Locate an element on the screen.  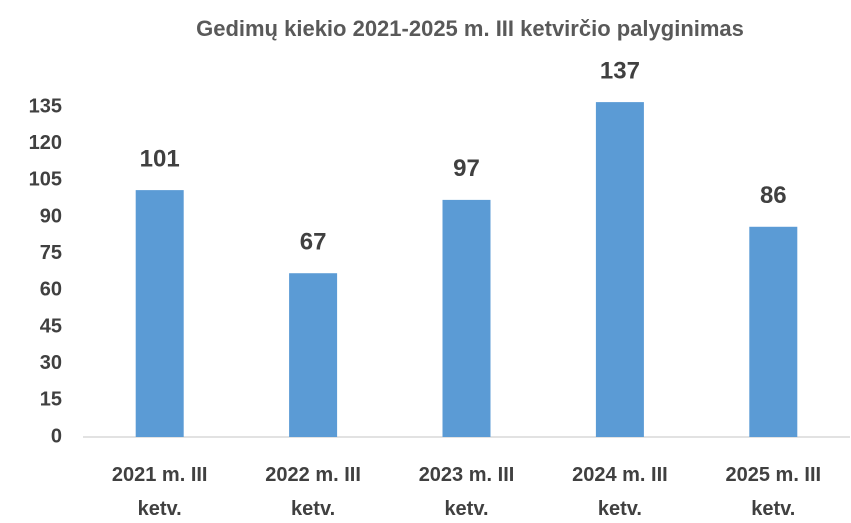
y-tick-label: 15 is located at coordinates (51, 400).